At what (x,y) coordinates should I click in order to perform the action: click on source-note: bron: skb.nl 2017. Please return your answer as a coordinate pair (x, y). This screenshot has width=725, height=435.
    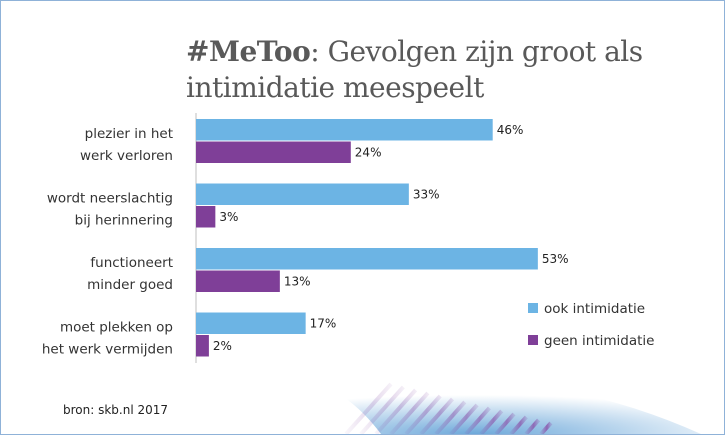
    Looking at the image, I should click on (116, 410).